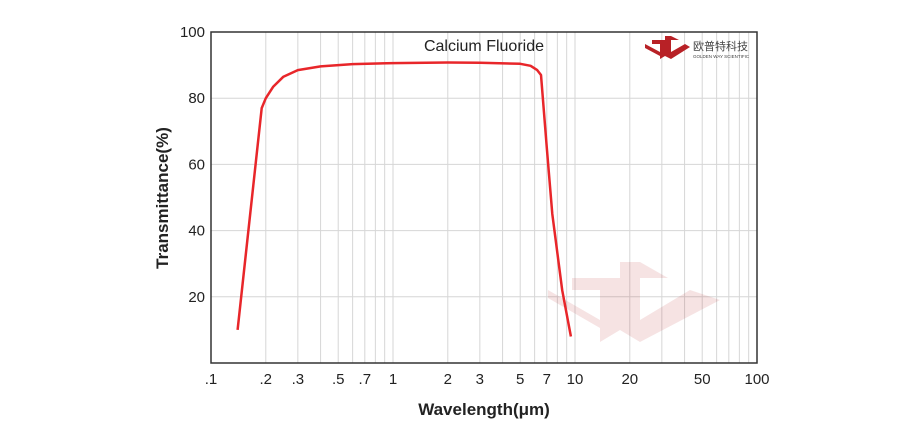 The image size is (924, 440). I want to click on x-tick-label: .5, so click(338, 379).